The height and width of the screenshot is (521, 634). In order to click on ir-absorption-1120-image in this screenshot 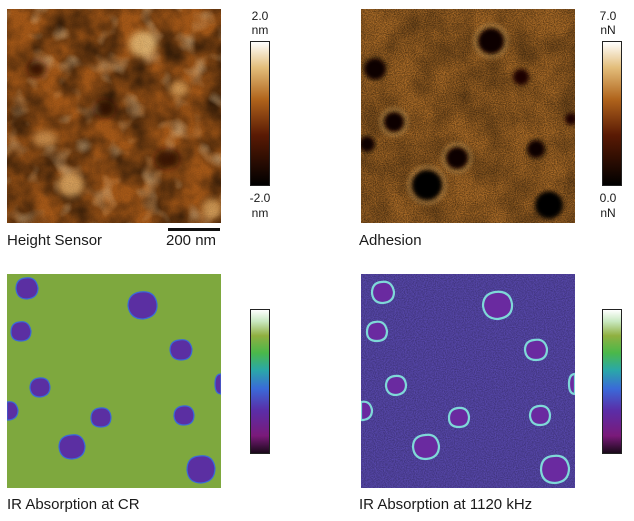, I will do `click(468, 381)`.